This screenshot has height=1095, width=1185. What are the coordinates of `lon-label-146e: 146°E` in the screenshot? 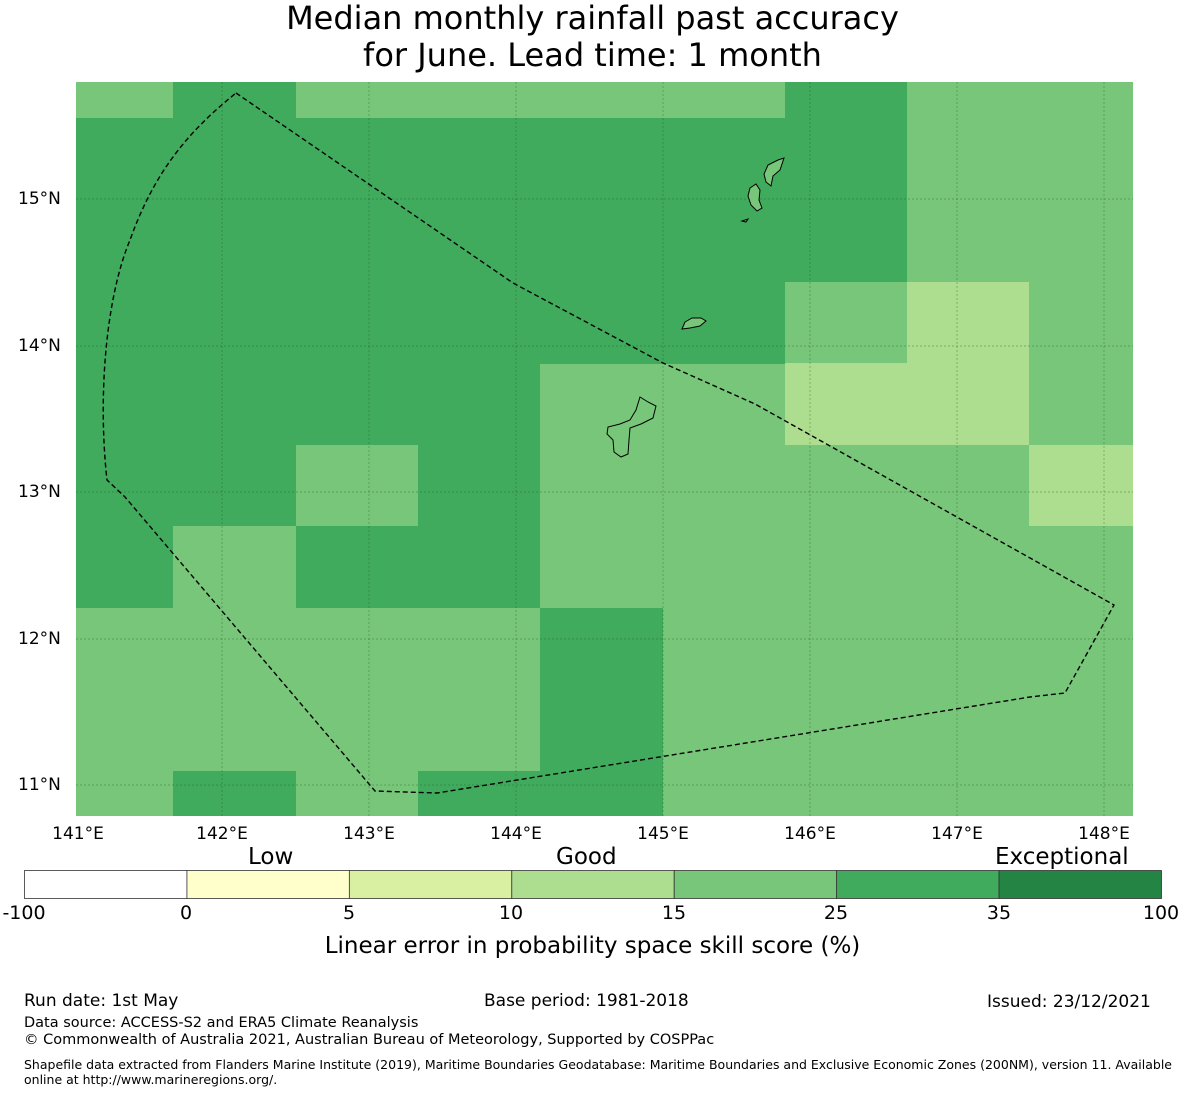 It's located at (810, 834).